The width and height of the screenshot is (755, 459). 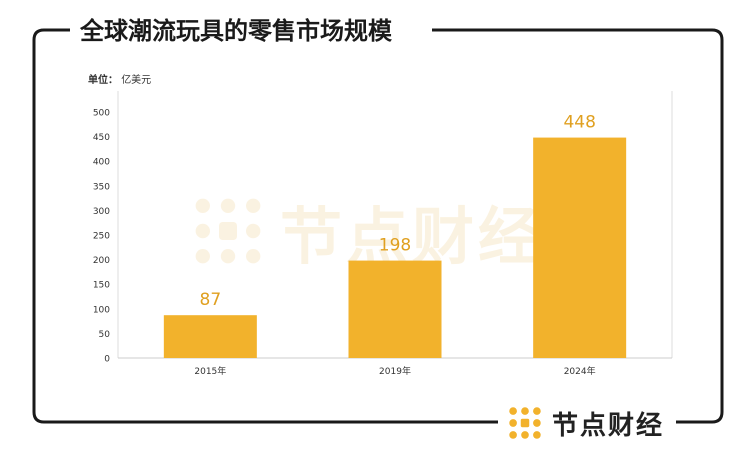 I want to click on y-tick-label: 50, so click(x=105, y=335).